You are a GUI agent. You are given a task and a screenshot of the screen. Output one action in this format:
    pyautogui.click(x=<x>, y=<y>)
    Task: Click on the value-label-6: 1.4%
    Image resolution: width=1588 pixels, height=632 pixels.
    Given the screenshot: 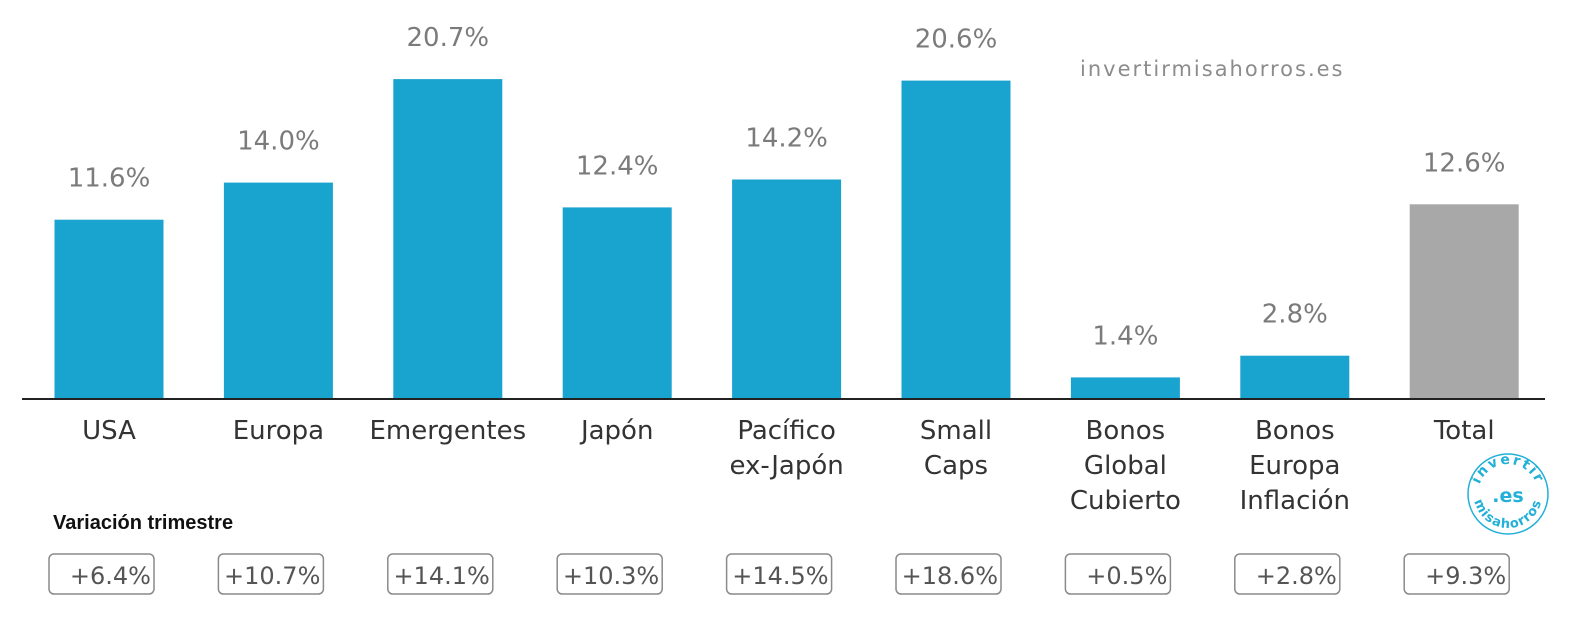 What is the action you would take?
    pyautogui.click(x=1125, y=336)
    